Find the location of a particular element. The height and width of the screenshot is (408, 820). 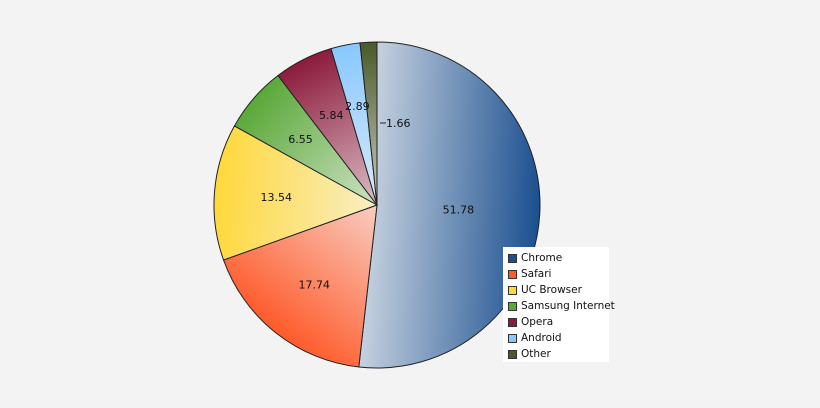

pie-slice-safari is located at coordinates (300, 286).